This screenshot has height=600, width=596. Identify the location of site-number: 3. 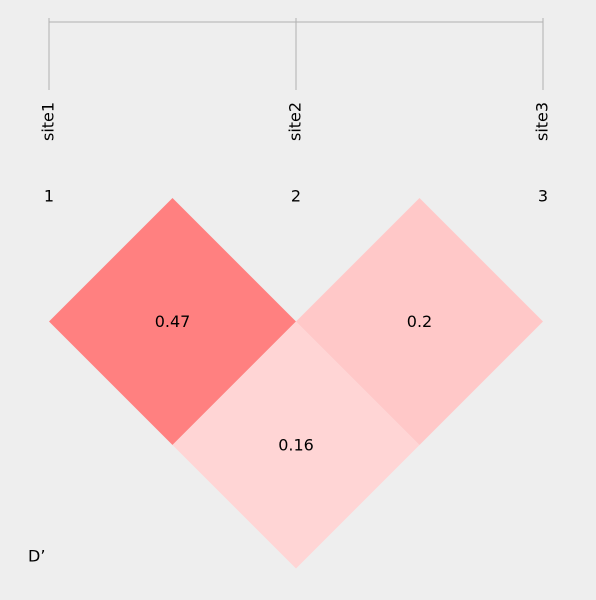
(543, 196).